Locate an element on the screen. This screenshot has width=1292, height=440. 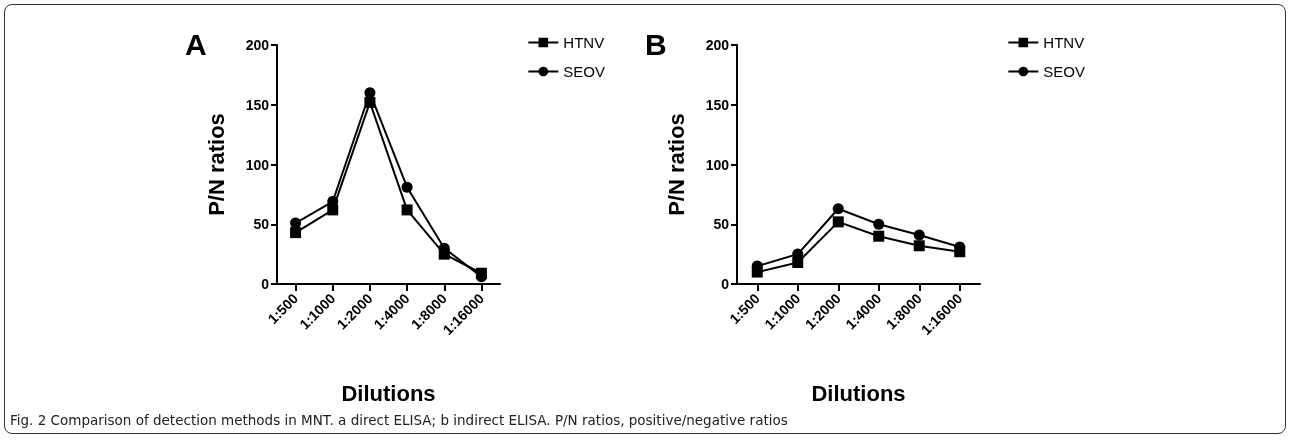
caption: Fig. 2 Comparison of detection methods in MNT. a direct ELISA; b indirect ELISA. P/N ratios, positive/negative ratios is located at coordinates (399, 420).